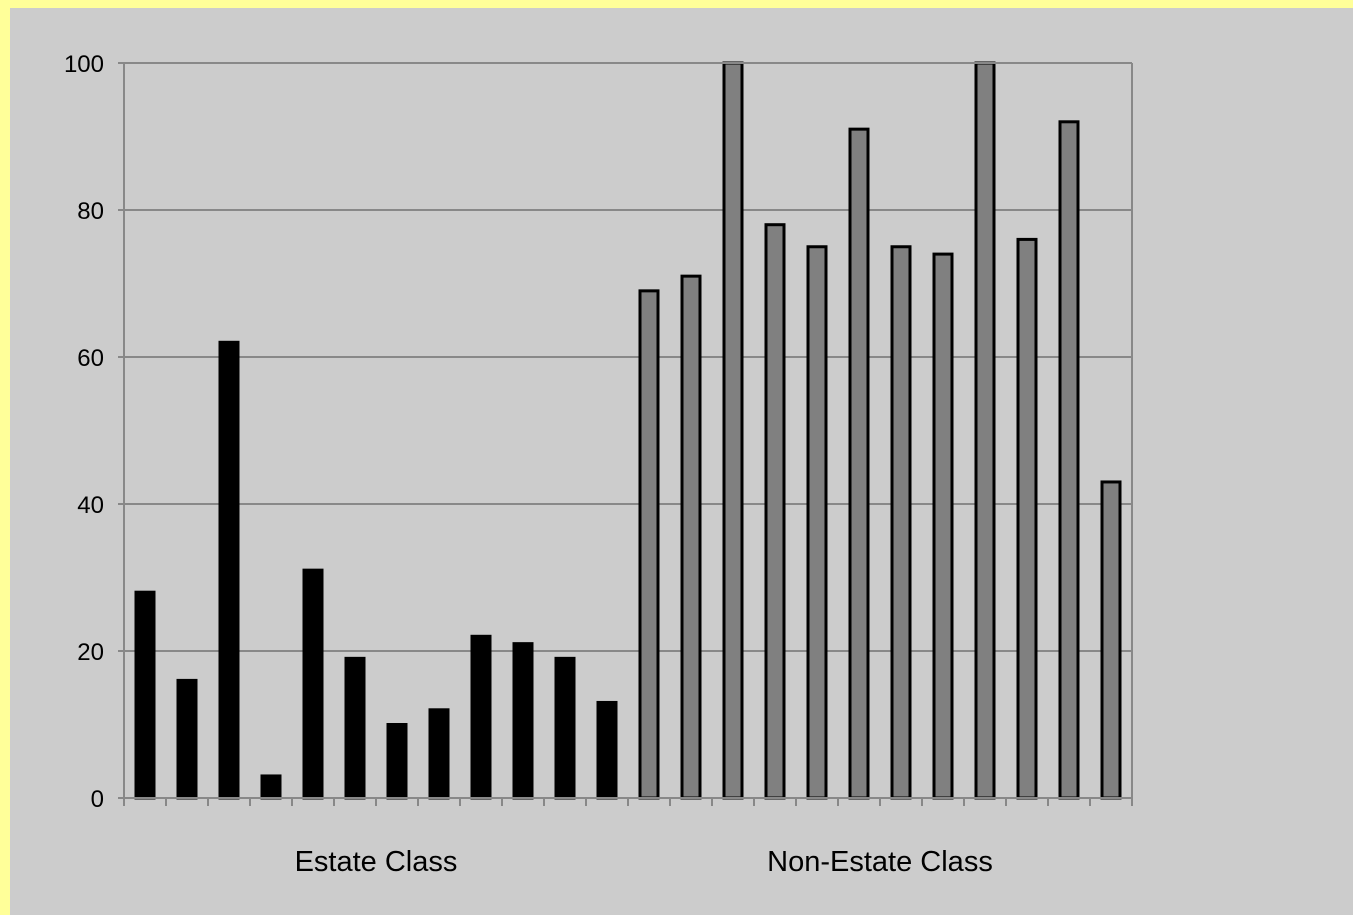 The width and height of the screenshot is (1353, 915). I want to click on y-tick-label: 0, so click(97, 799).